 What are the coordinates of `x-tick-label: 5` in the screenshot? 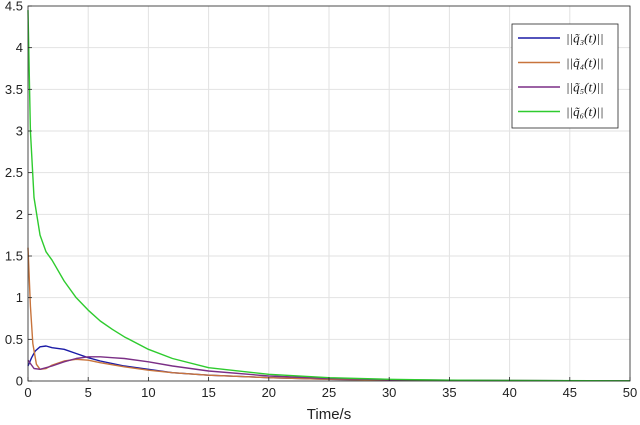 It's located at (88, 392).